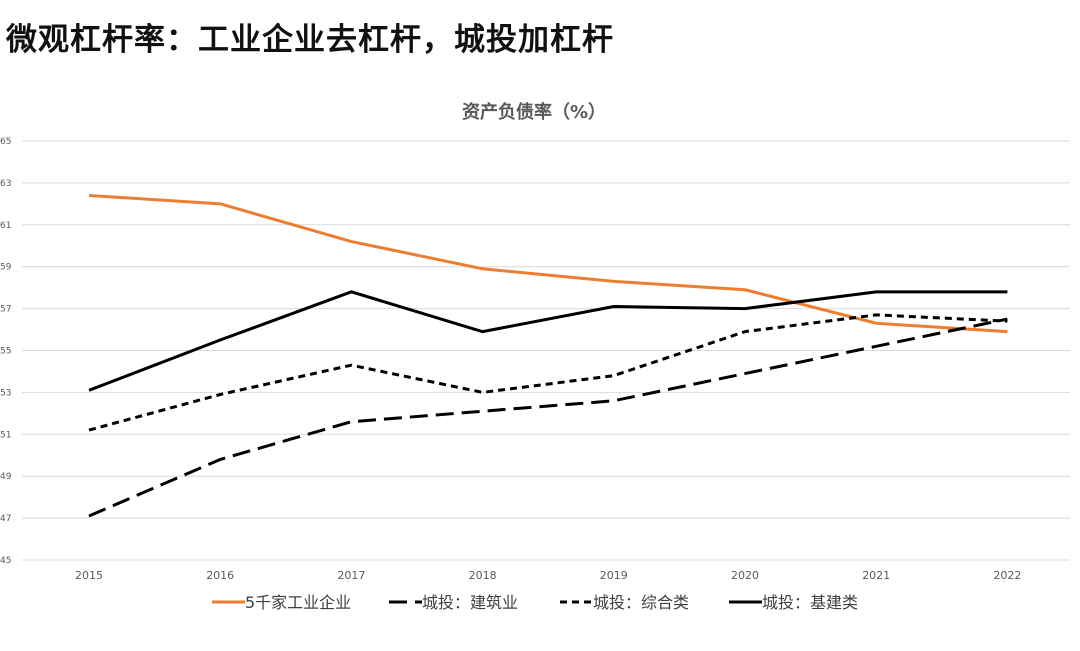 The image size is (1080, 651). Describe the element at coordinates (810, 602) in the screenshot. I see `legend-label: 城投：基建类` at that location.